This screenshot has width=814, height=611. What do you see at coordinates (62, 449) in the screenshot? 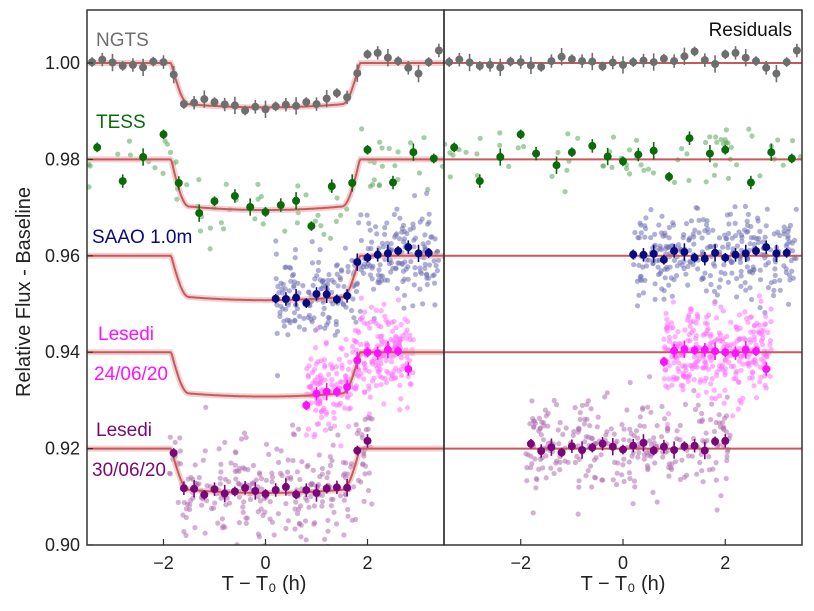
I see `y-tick-label: 0.92` at bounding box center [62, 449].